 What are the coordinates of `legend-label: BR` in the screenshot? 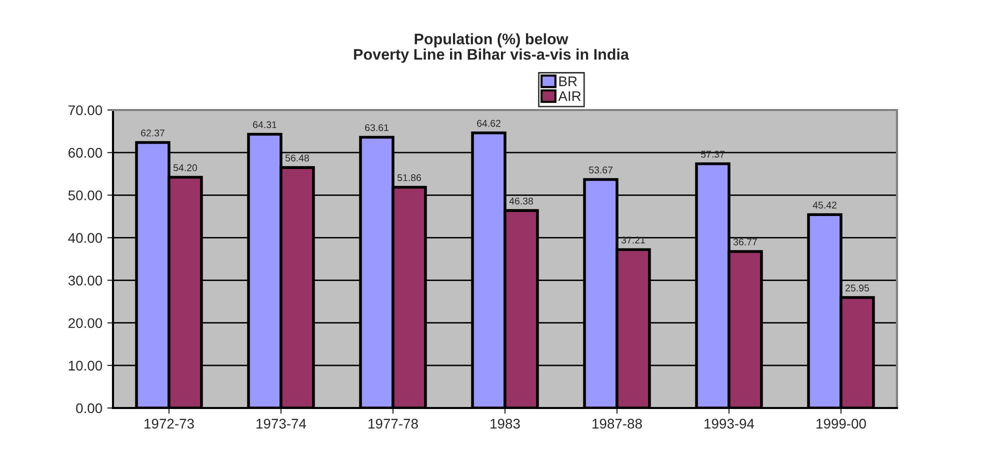 It's located at (568, 81).